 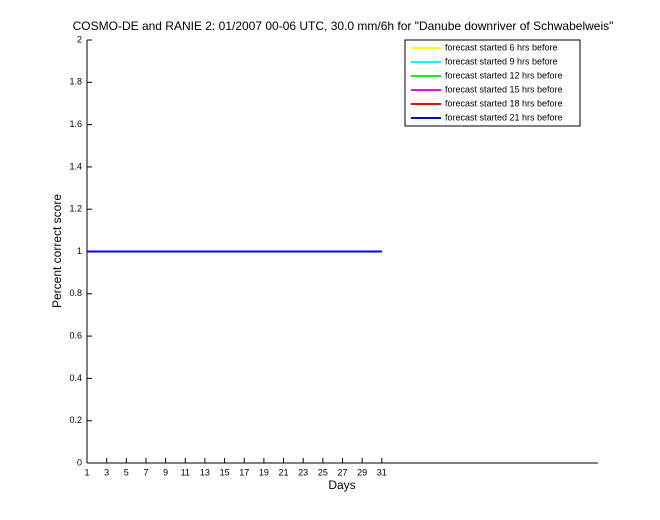 What do you see at coordinates (126, 472) in the screenshot?
I see `x-tick-label: 5` at bounding box center [126, 472].